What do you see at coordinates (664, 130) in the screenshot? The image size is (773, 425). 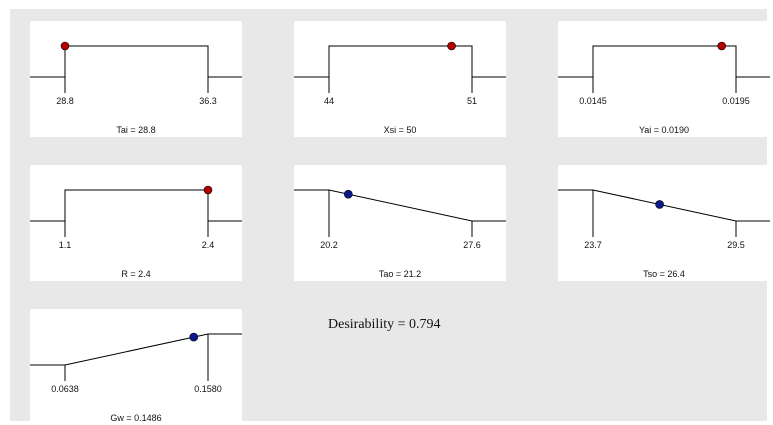 I see `variable-value-label: Yai = 0.0190` at bounding box center [664, 130].